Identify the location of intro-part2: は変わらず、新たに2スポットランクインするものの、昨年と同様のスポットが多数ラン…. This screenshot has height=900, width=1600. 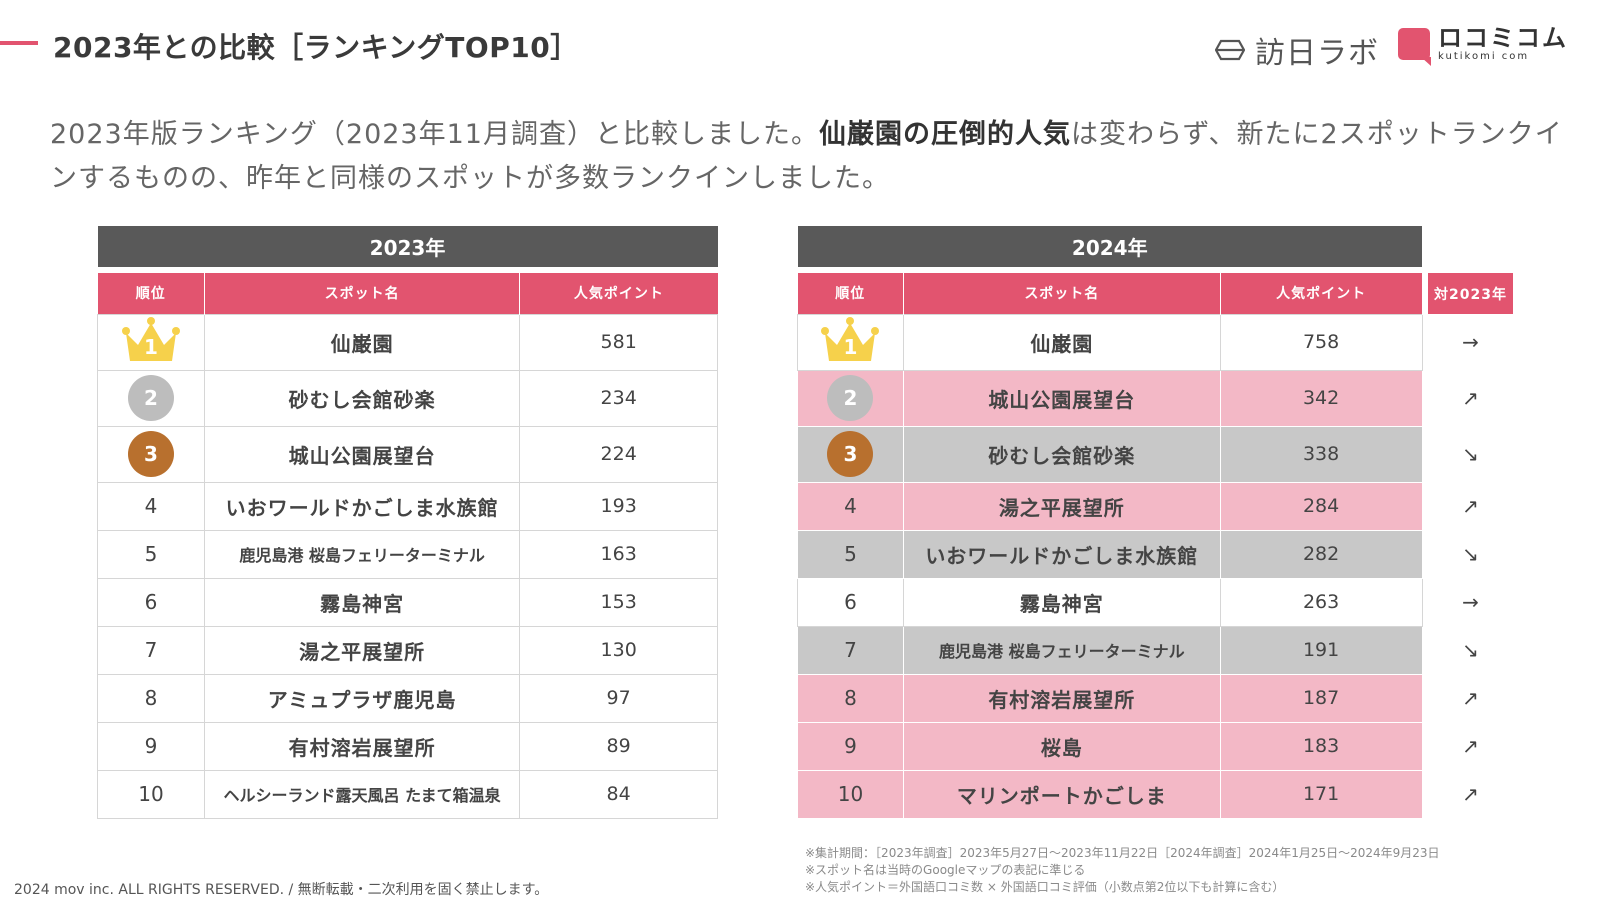
(806, 156).